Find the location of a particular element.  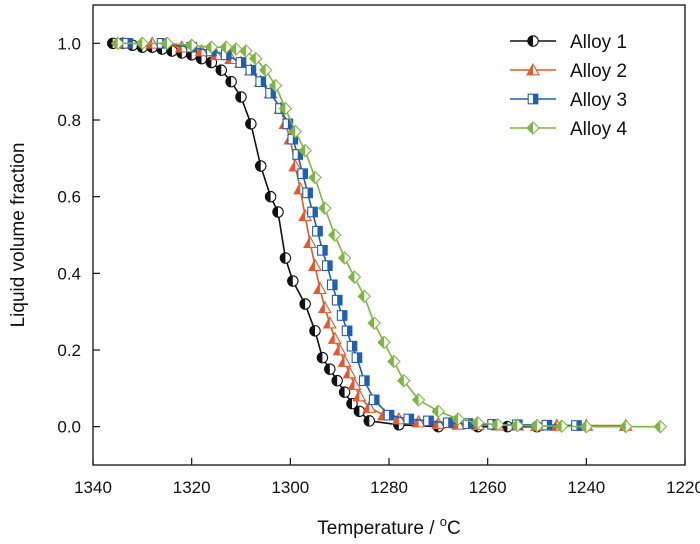

y-tick-label: 0.4 is located at coordinates (69, 273).